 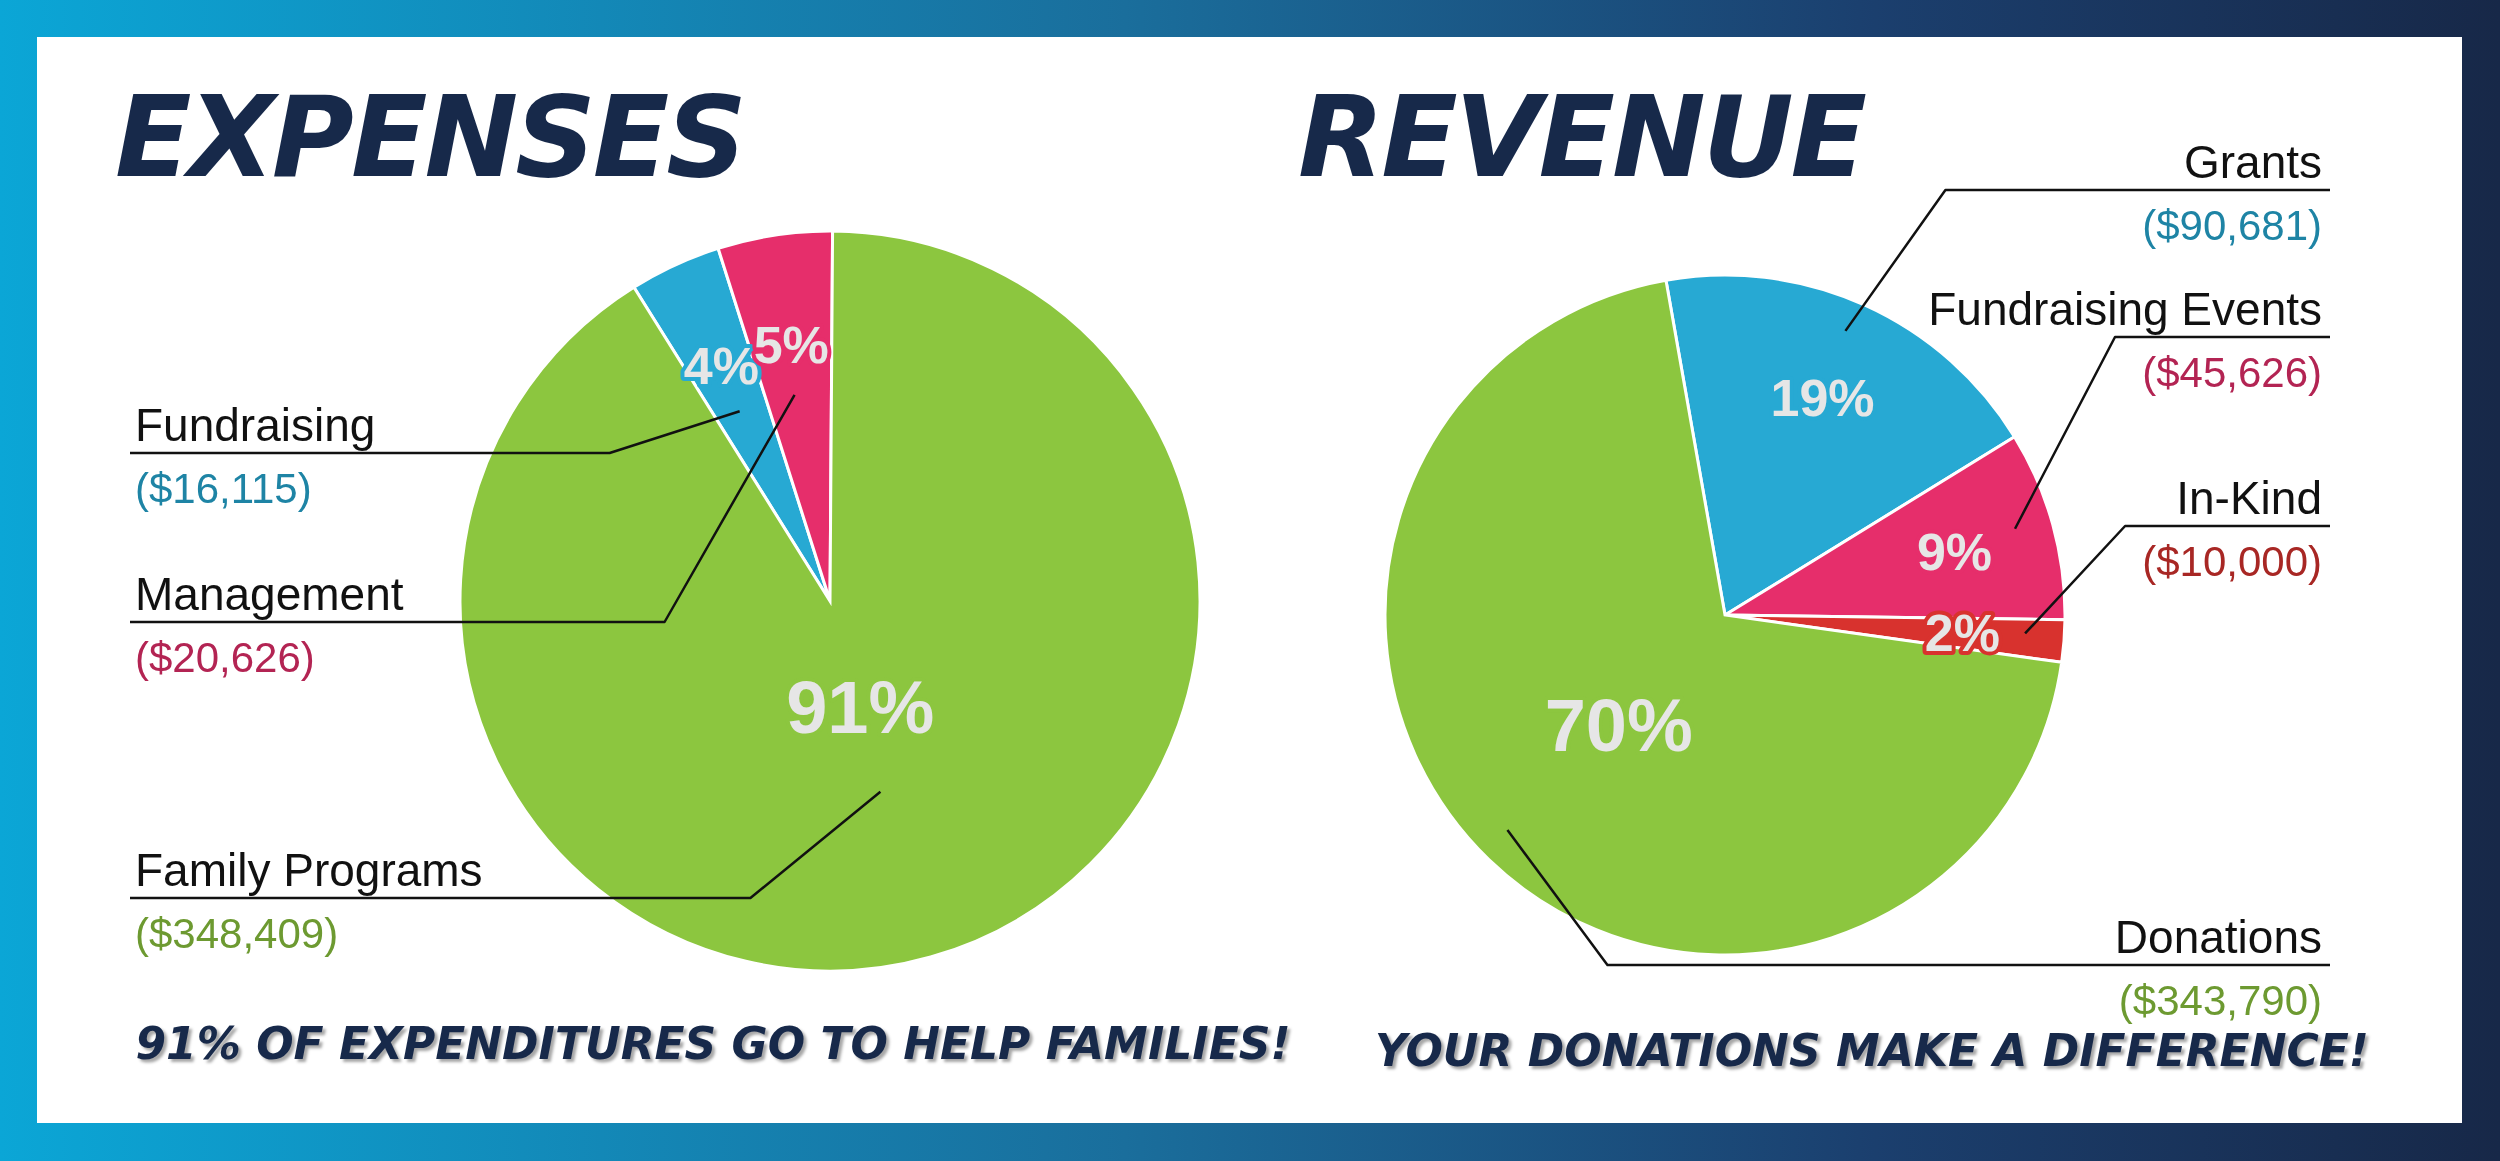 I want to click on data-label: 2%, so click(x=1962, y=633).